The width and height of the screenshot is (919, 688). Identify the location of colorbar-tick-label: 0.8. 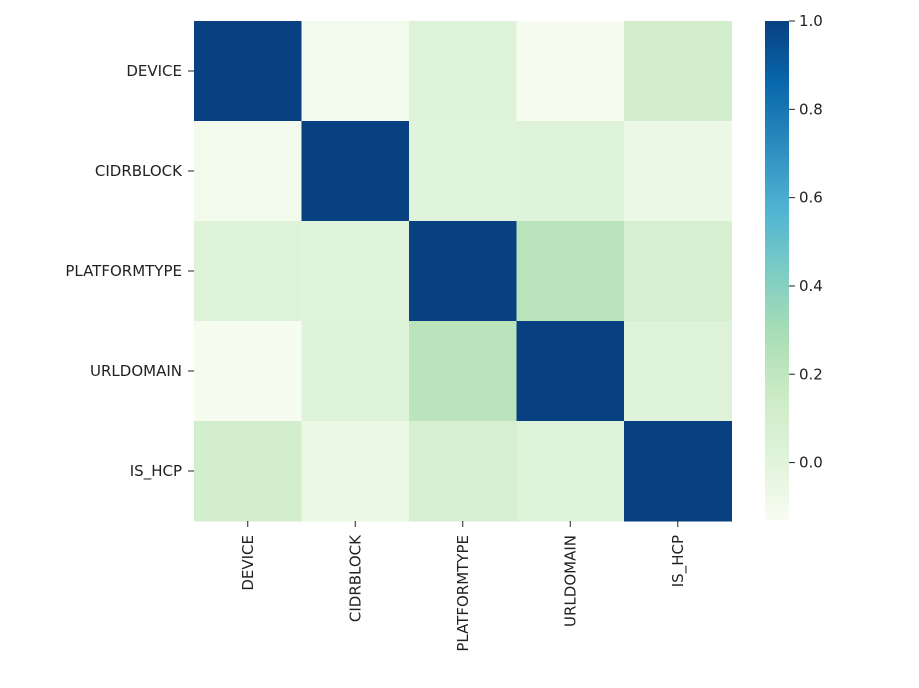
(811, 109).